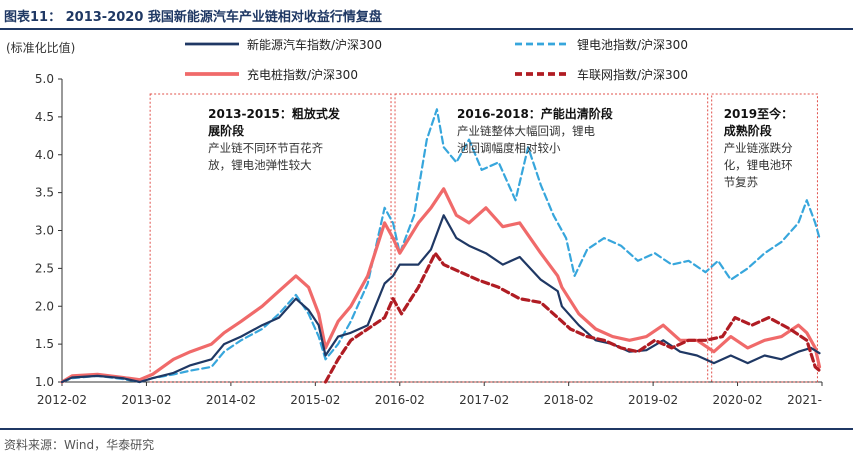 The width and height of the screenshot is (853, 454). What do you see at coordinates (426, 15) in the screenshot?
I see `figure-header: 图表11： 2013-2020 我国新能源汽车产业链相对收益行情复盘` at bounding box center [426, 15].